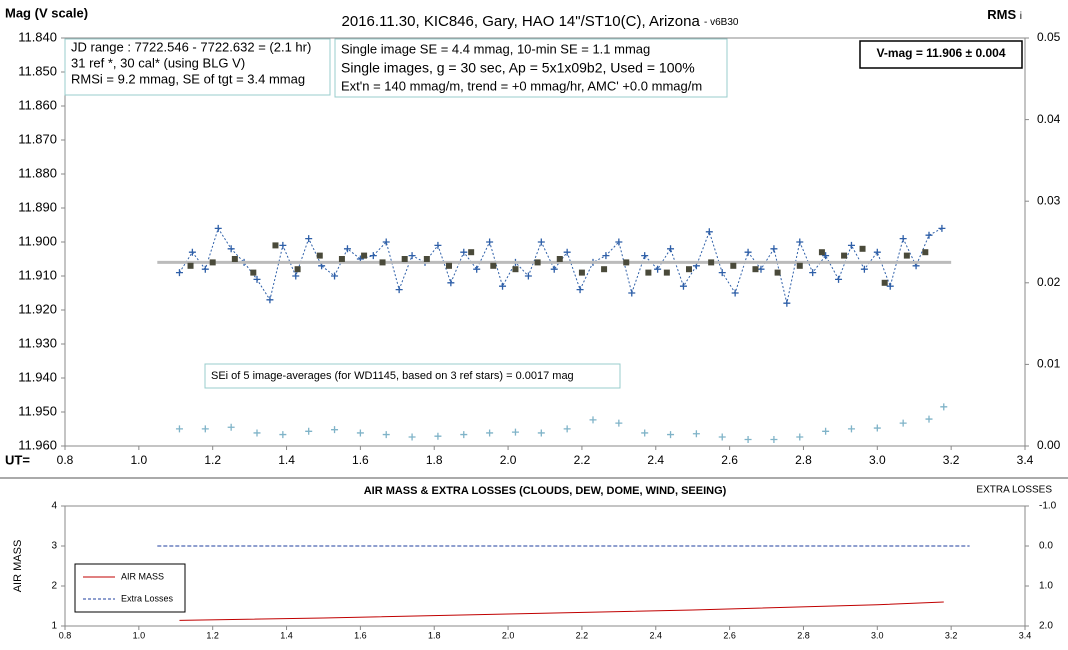 The width and height of the screenshot is (1068, 650). I want to click on x-tick-label: 1.2, so click(212, 635).